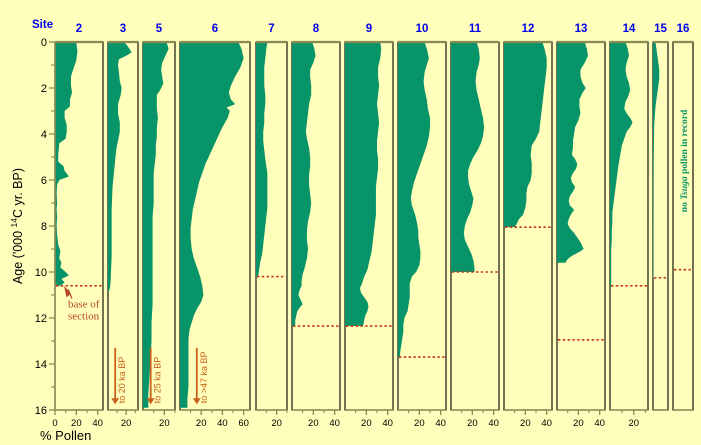 Image resolution: width=701 pixels, height=445 pixels. I want to click on site-header-label: Site, so click(42, 25).